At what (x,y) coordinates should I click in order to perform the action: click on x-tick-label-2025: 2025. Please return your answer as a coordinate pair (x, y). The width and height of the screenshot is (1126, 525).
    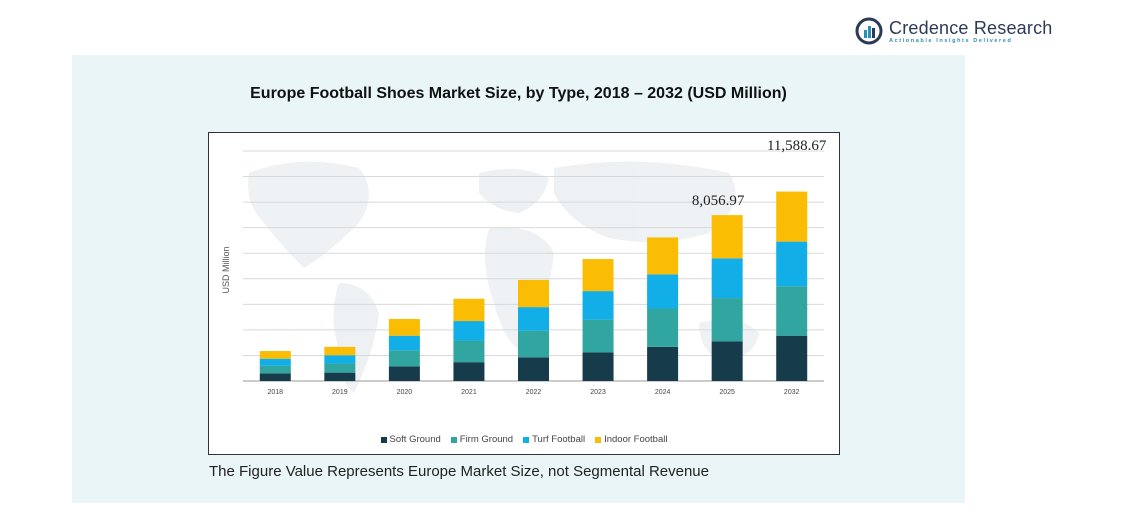
    Looking at the image, I should click on (727, 392).